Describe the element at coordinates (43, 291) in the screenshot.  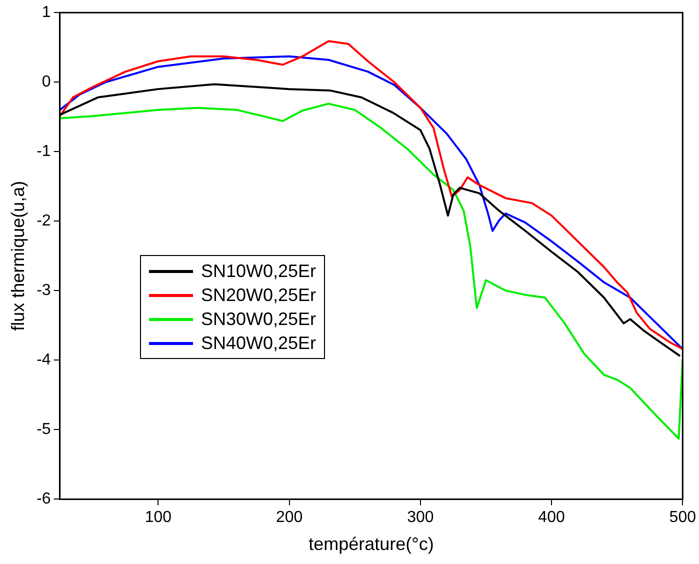
I see `y-tick-label: -3` at that location.